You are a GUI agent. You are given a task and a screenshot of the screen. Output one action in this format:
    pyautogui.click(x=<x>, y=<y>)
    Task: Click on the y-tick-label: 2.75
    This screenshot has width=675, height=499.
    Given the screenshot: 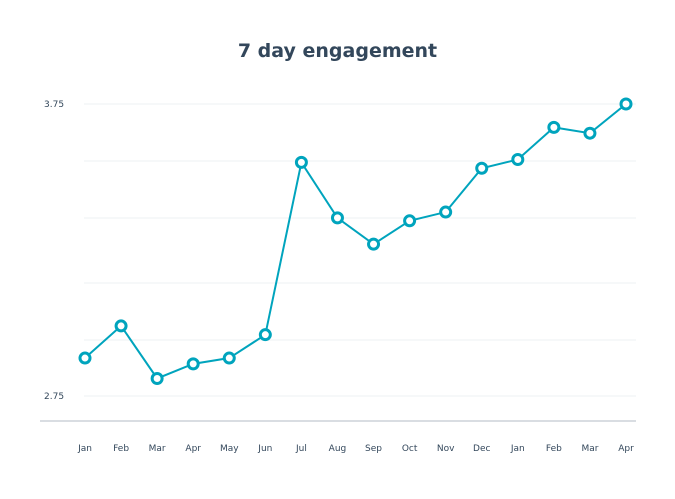 What is the action you would take?
    pyautogui.click(x=54, y=397)
    